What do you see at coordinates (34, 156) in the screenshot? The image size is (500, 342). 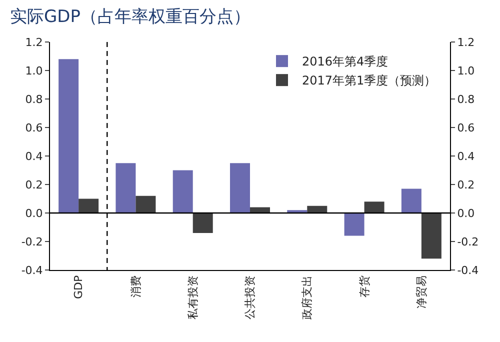 I see `y-tick-label: 0.4` at bounding box center [34, 156].